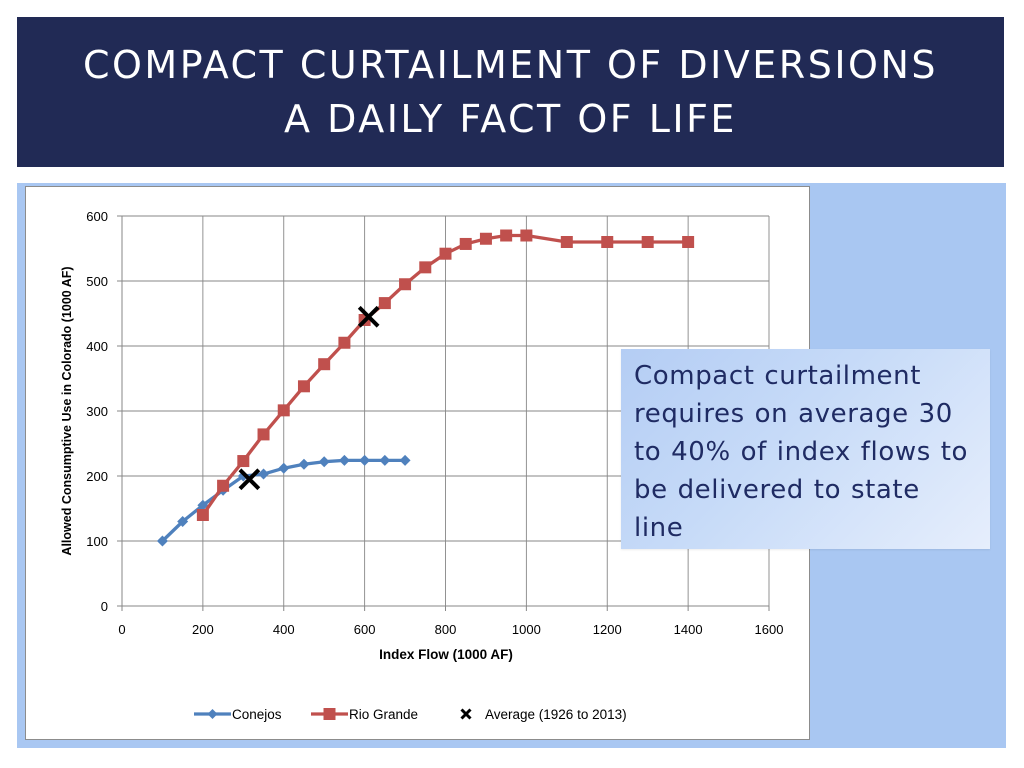 The image size is (1024, 768). What do you see at coordinates (203, 629) in the screenshot?
I see `x-tick-label: 200` at bounding box center [203, 629].